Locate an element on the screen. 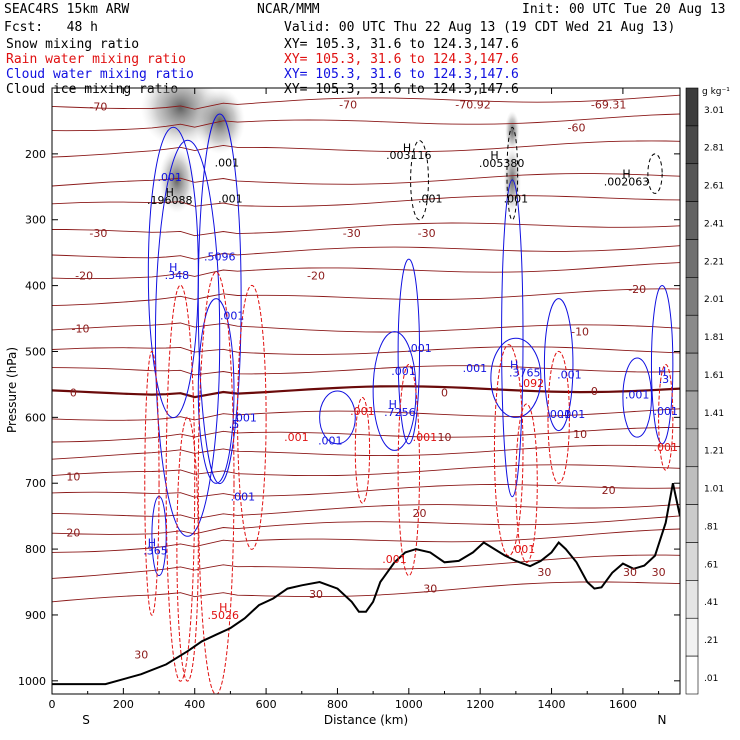  y-tick-label: 300 is located at coordinates (35, 220).